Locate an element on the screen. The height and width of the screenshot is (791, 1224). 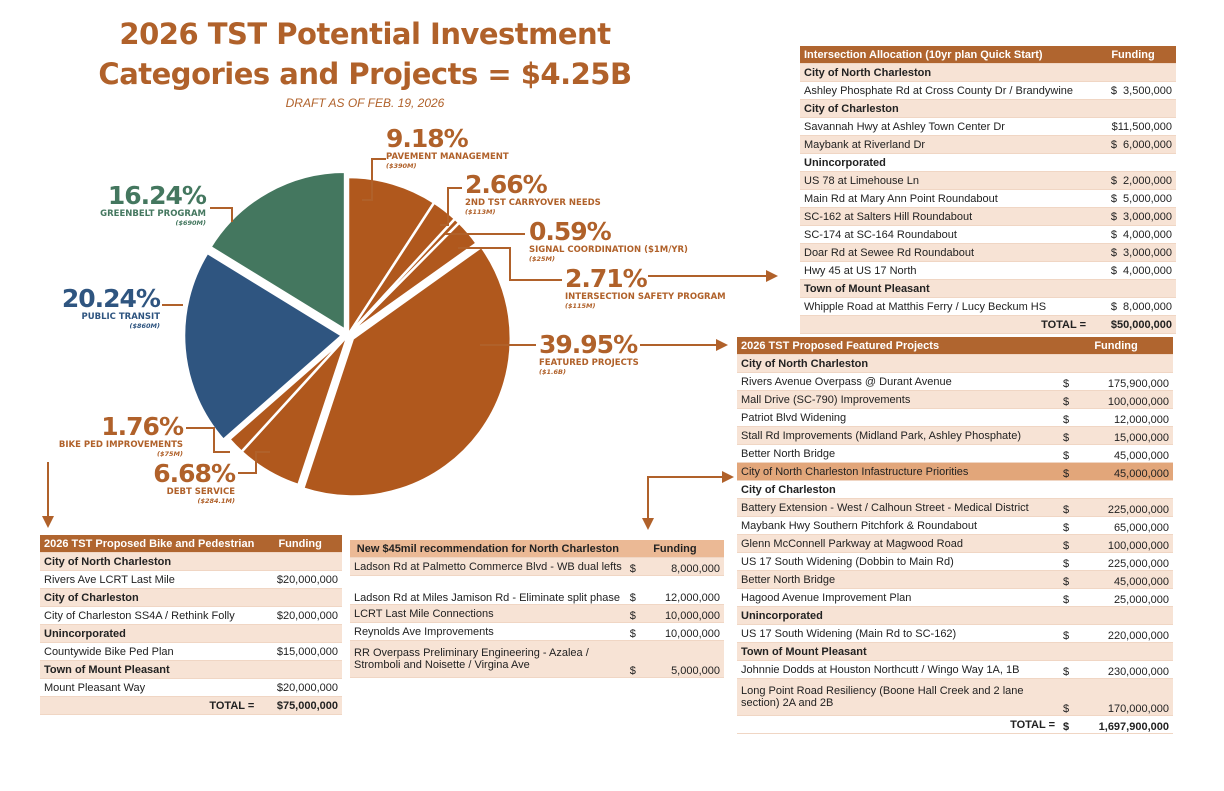
funding-amount: 1,697,900,000 is located at coordinates (1129, 724).